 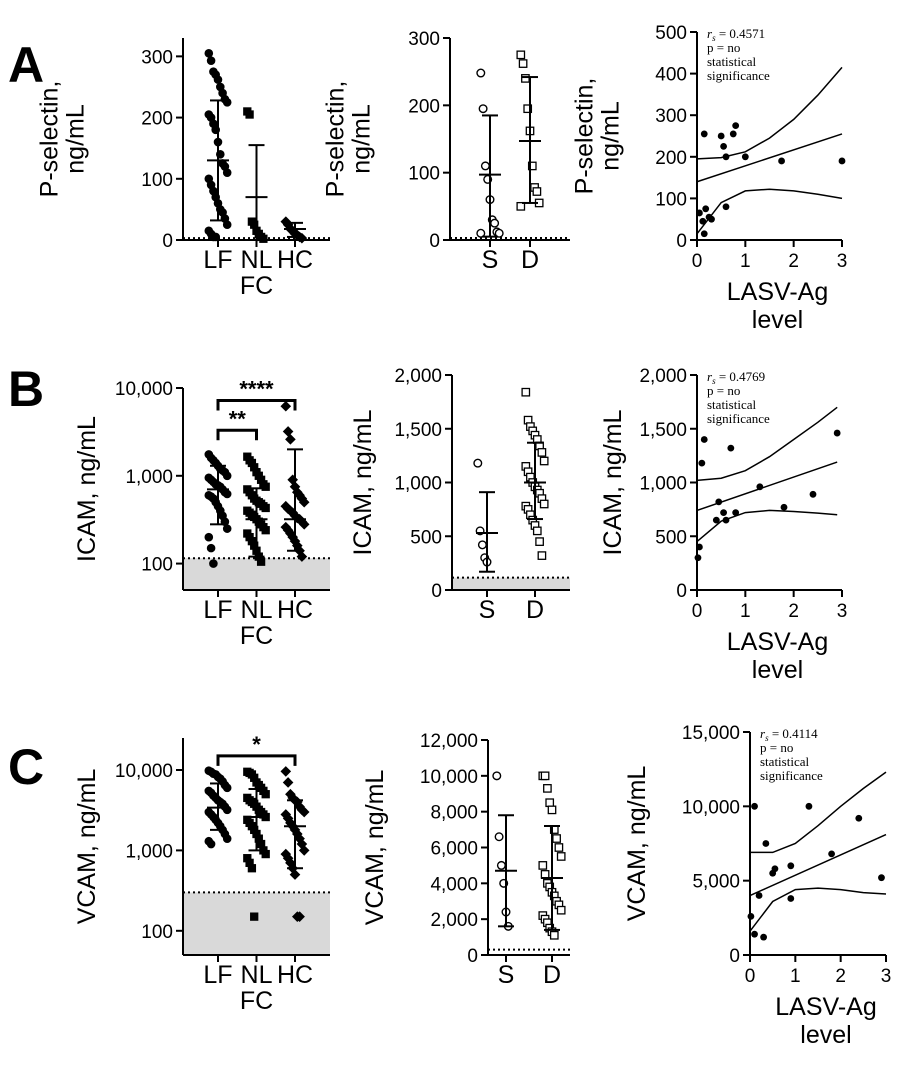 What do you see at coordinates (736, 34) in the screenshot?
I see `rs-value: rs = 0.4571` at bounding box center [736, 34].